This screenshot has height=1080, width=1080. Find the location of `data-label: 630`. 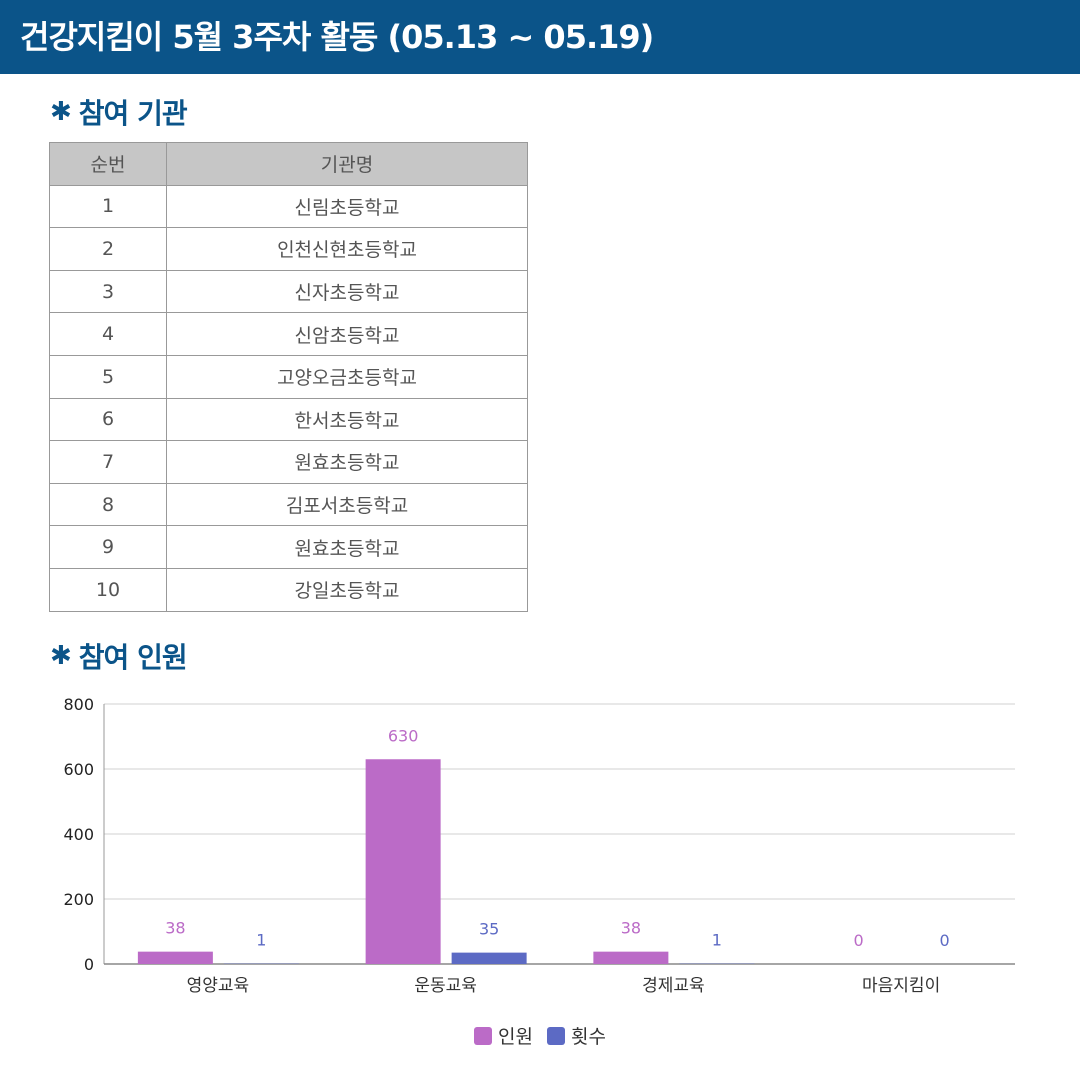

data-label: 630 is located at coordinates (403, 735).